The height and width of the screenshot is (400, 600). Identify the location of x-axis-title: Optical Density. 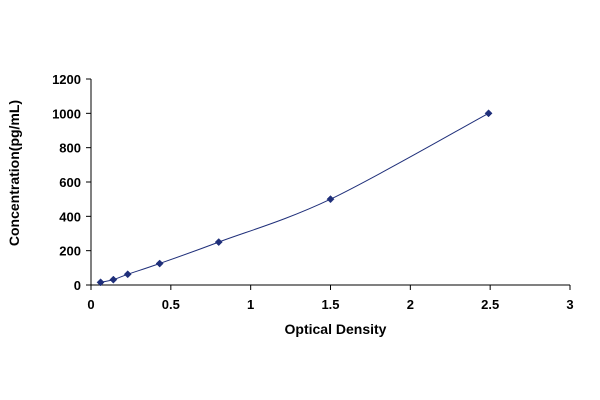
(336, 329).